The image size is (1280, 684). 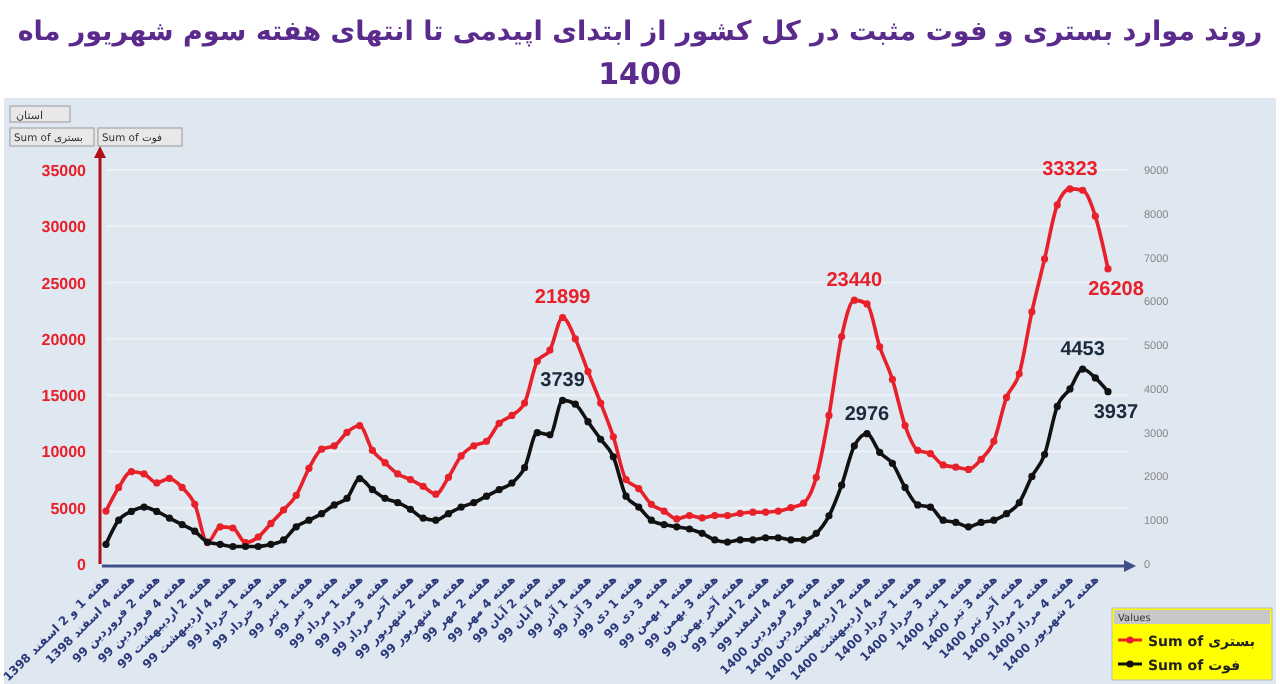 I want to click on y-tick-label: 0, so click(x=82, y=565).